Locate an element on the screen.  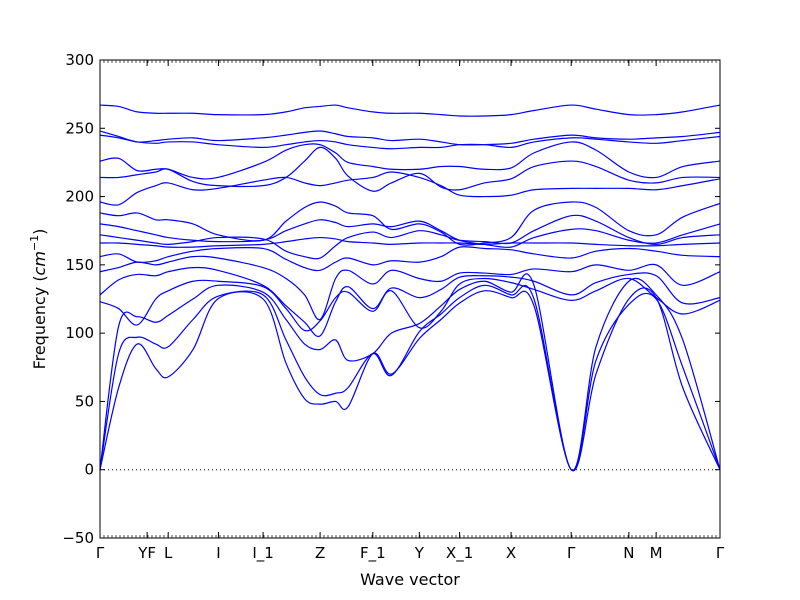
y-axis-label-exponent: −1 is located at coordinates (34, 243).